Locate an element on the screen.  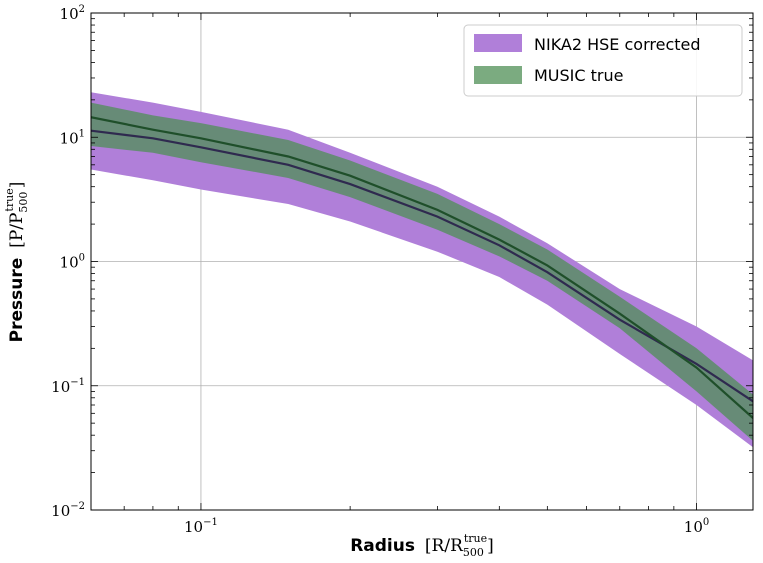
x-axis-label: Radius [R/R500true] is located at coordinates (422, 545).